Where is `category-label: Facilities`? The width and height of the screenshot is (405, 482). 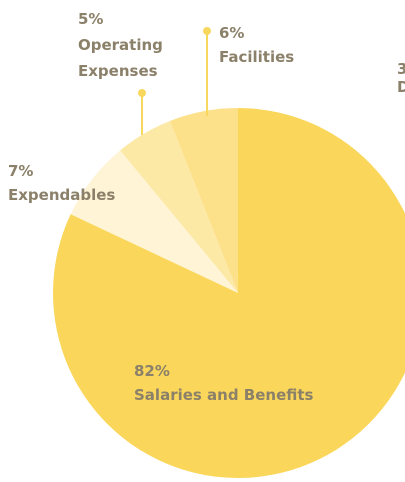 category-label: Facilities is located at coordinates (256, 57).